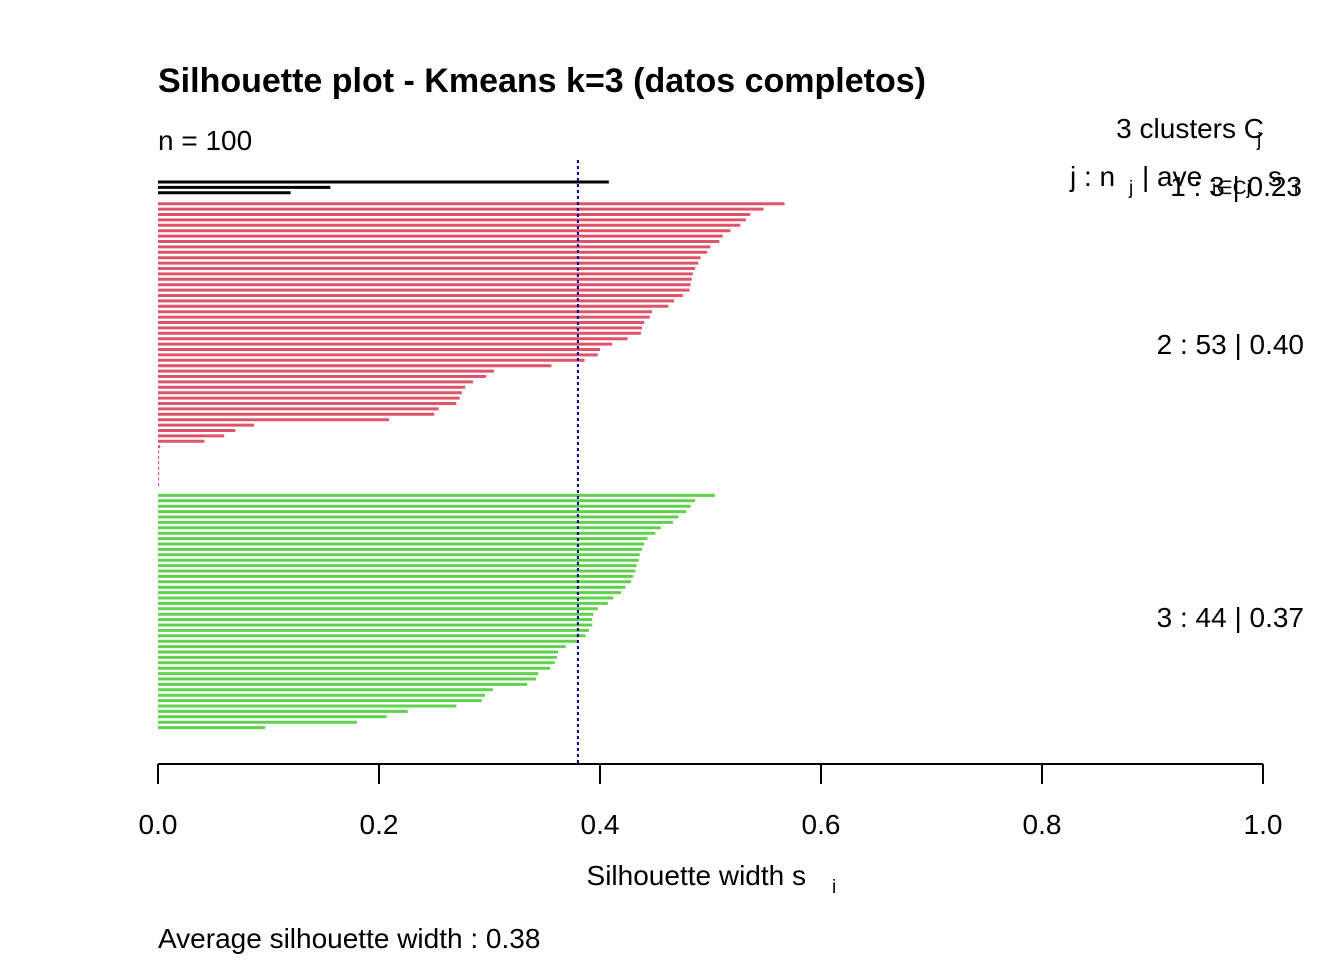 The height and width of the screenshot is (965, 1344). What do you see at coordinates (1231, 188) in the screenshot?
I see `legend-header-ave-sub: i∈Cj` at bounding box center [1231, 188].